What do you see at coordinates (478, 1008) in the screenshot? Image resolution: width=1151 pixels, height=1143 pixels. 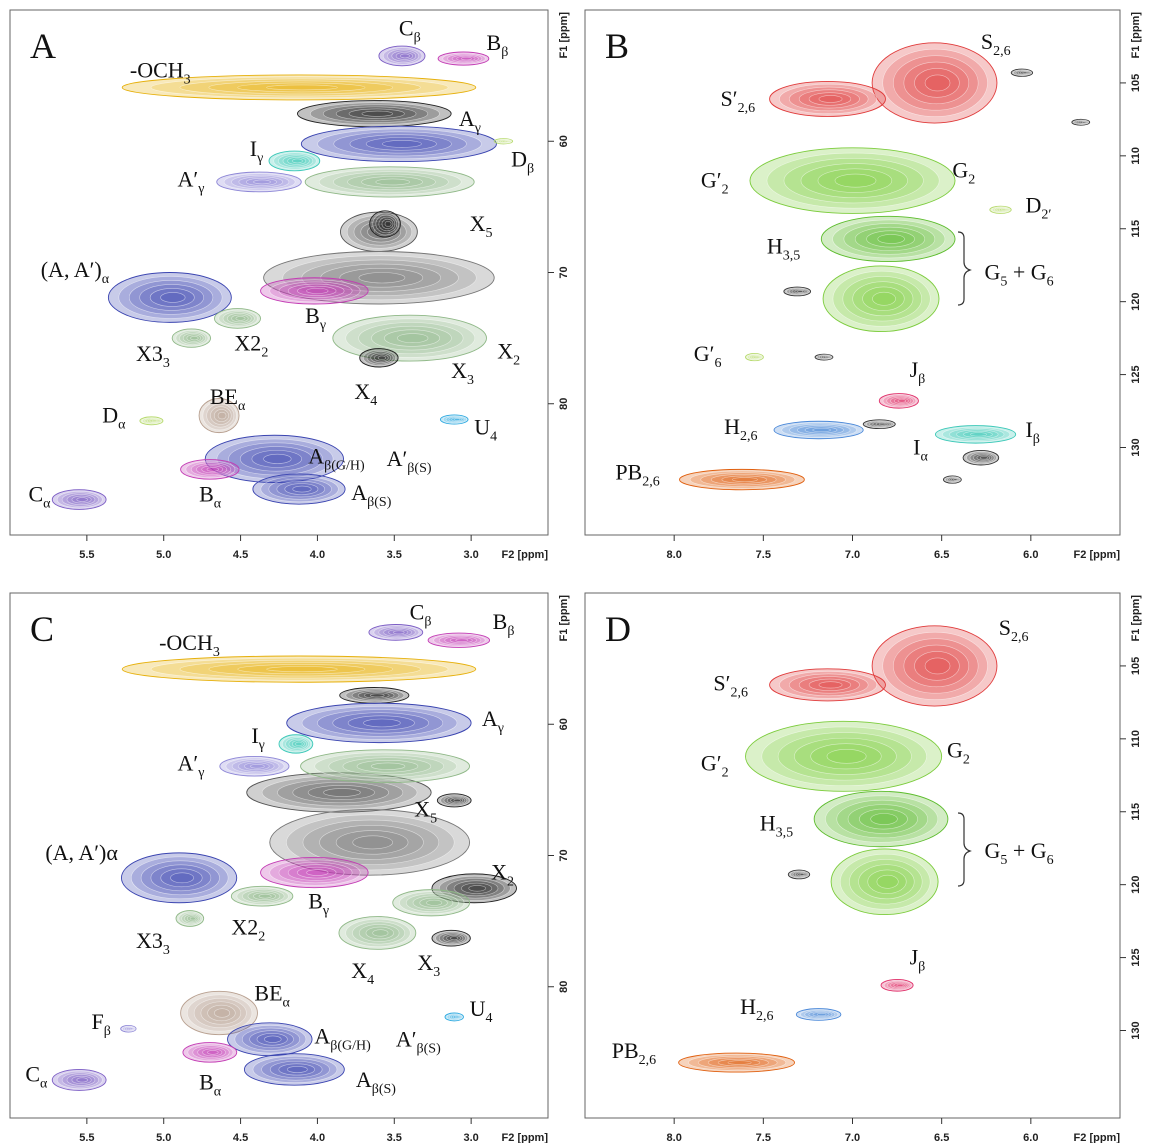 I see `label-text: U` at bounding box center [478, 1008].